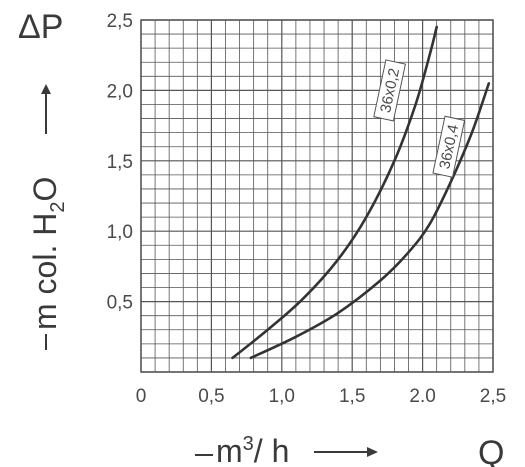 Image resolution: width=525 pixels, height=467 pixels. What do you see at coordinates (46, 89) in the screenshot?
I see `y-axis-arrow-head` at bounding box center [46, 89].